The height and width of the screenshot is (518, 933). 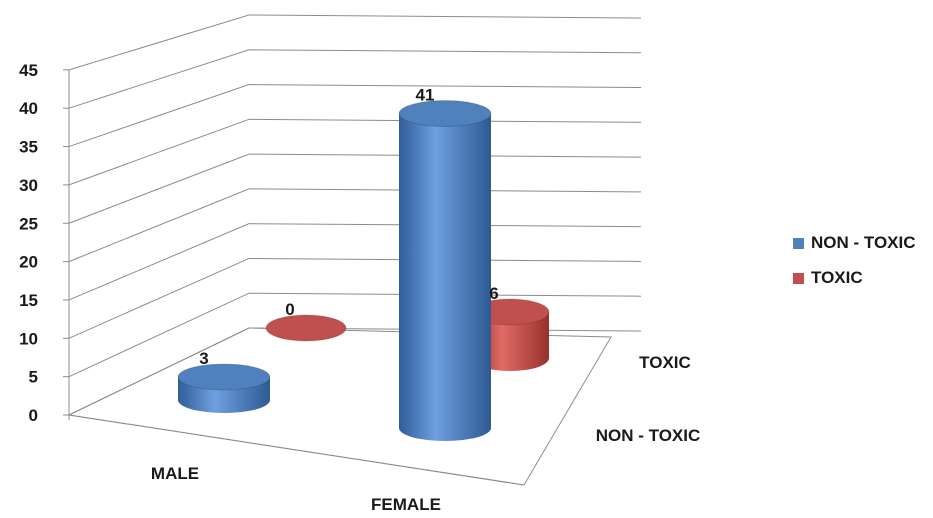 I want to click on bar-top-toxic-male, so click(x=306, y=328).